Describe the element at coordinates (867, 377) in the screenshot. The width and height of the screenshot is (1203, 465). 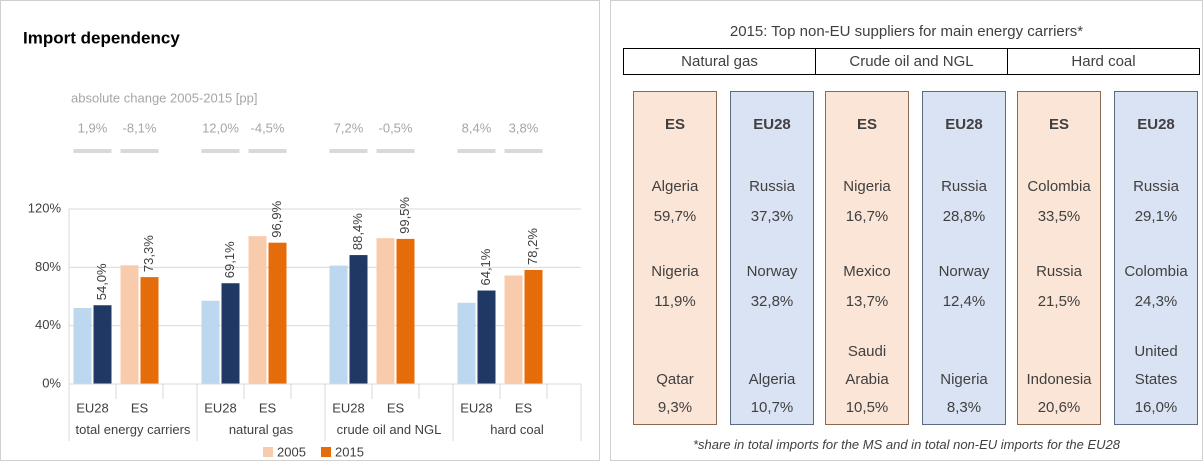
I see `supplier-entry: Saudi Arabia 10,5%` at that location.